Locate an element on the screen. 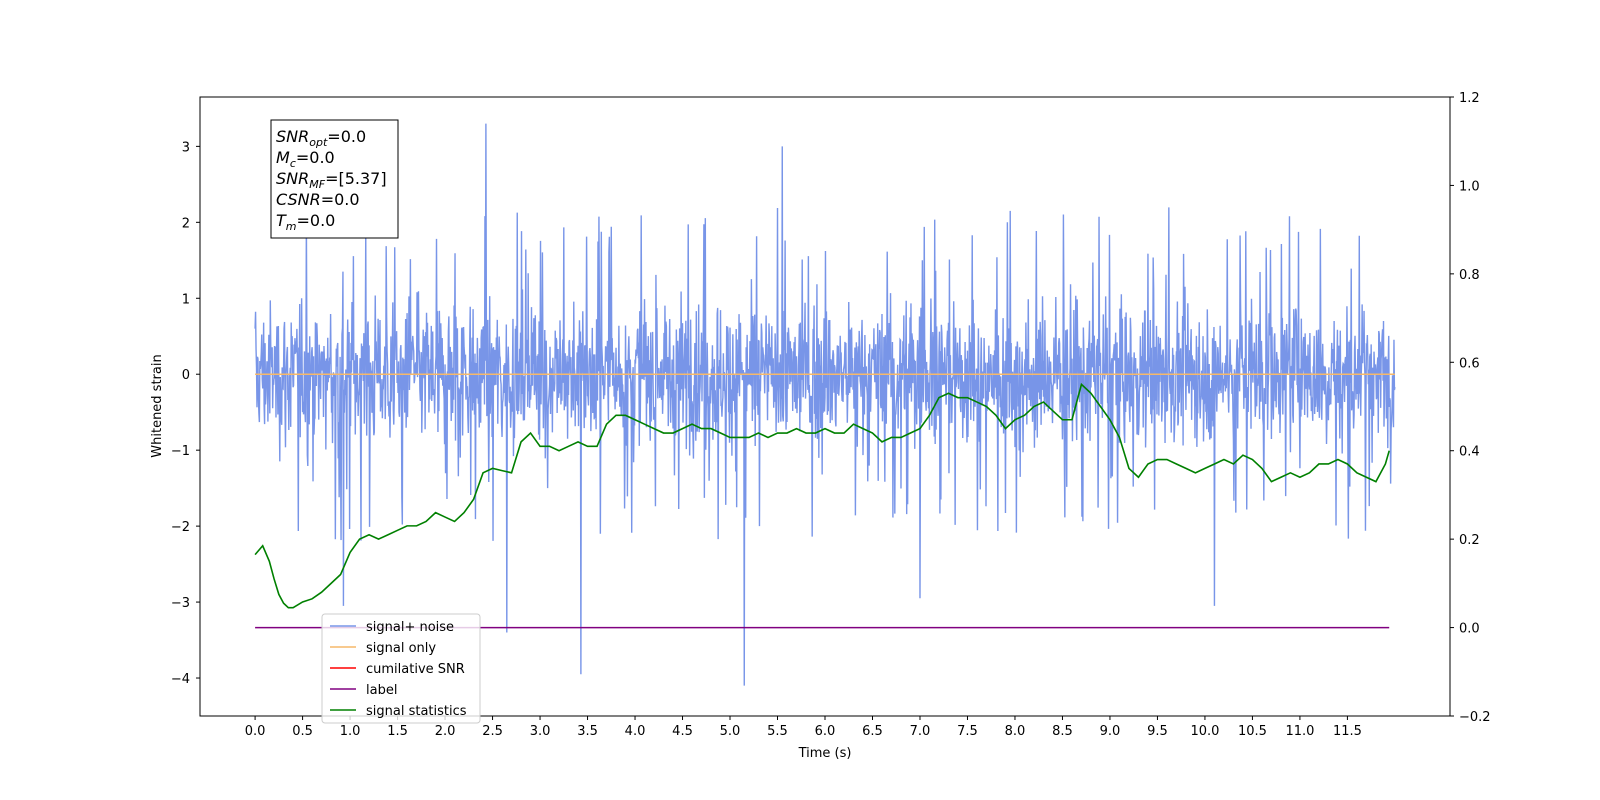  x-tick-label: 6.5 is located at coordinates (872, 731).